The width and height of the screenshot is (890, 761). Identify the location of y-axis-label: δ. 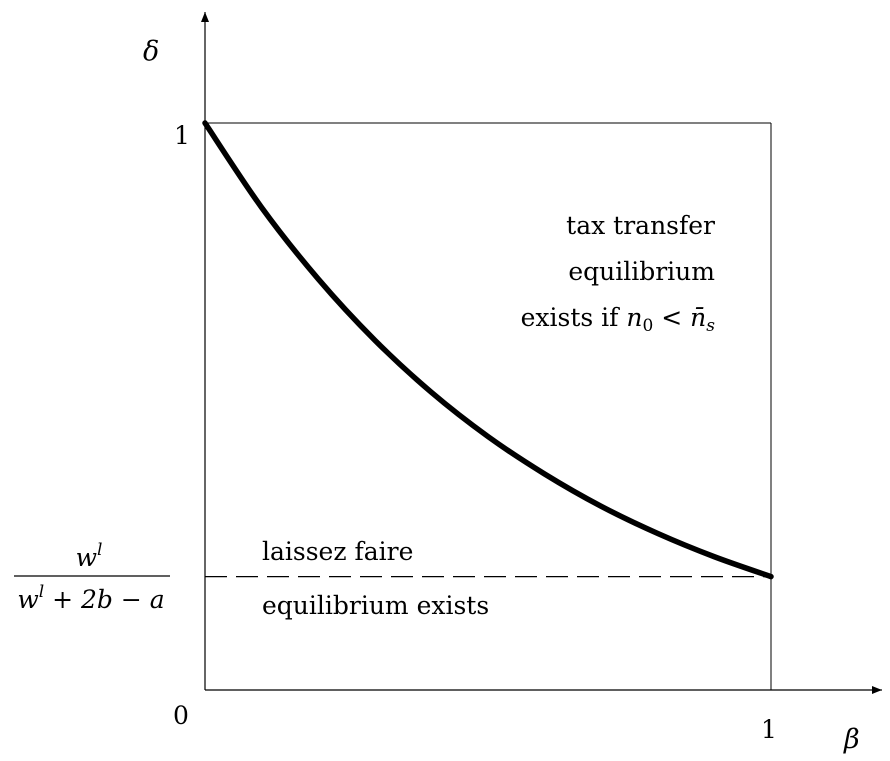
(151, 51).